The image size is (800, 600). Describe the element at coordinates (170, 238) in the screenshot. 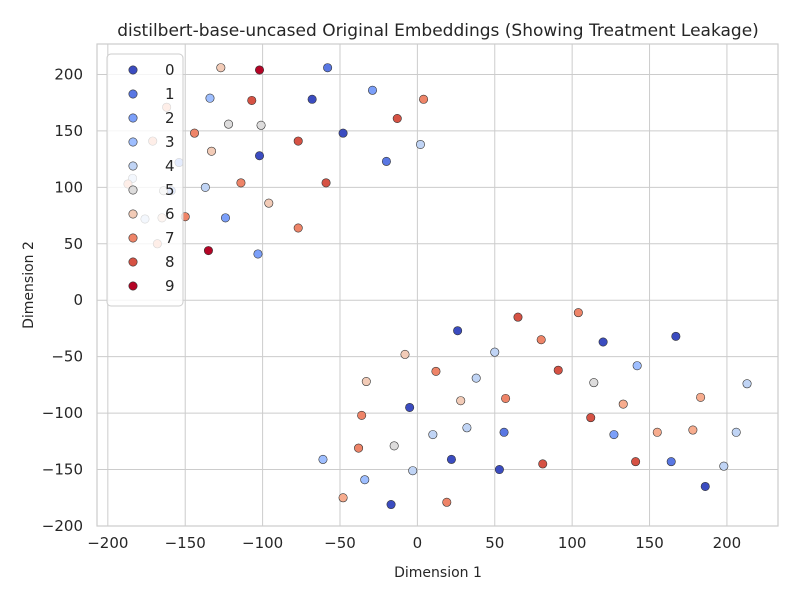

I see `legend-label: 7` at that location.